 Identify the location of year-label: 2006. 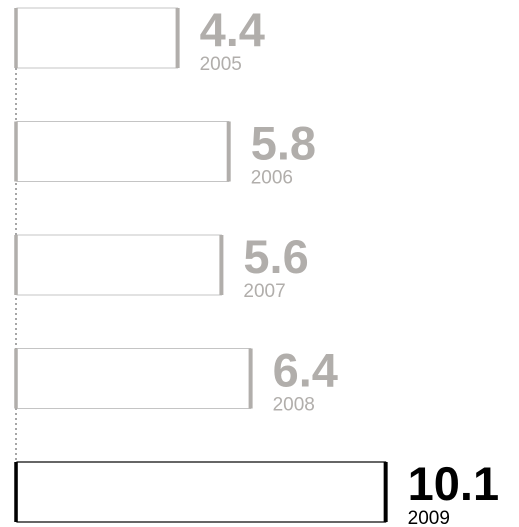
(272, 178).